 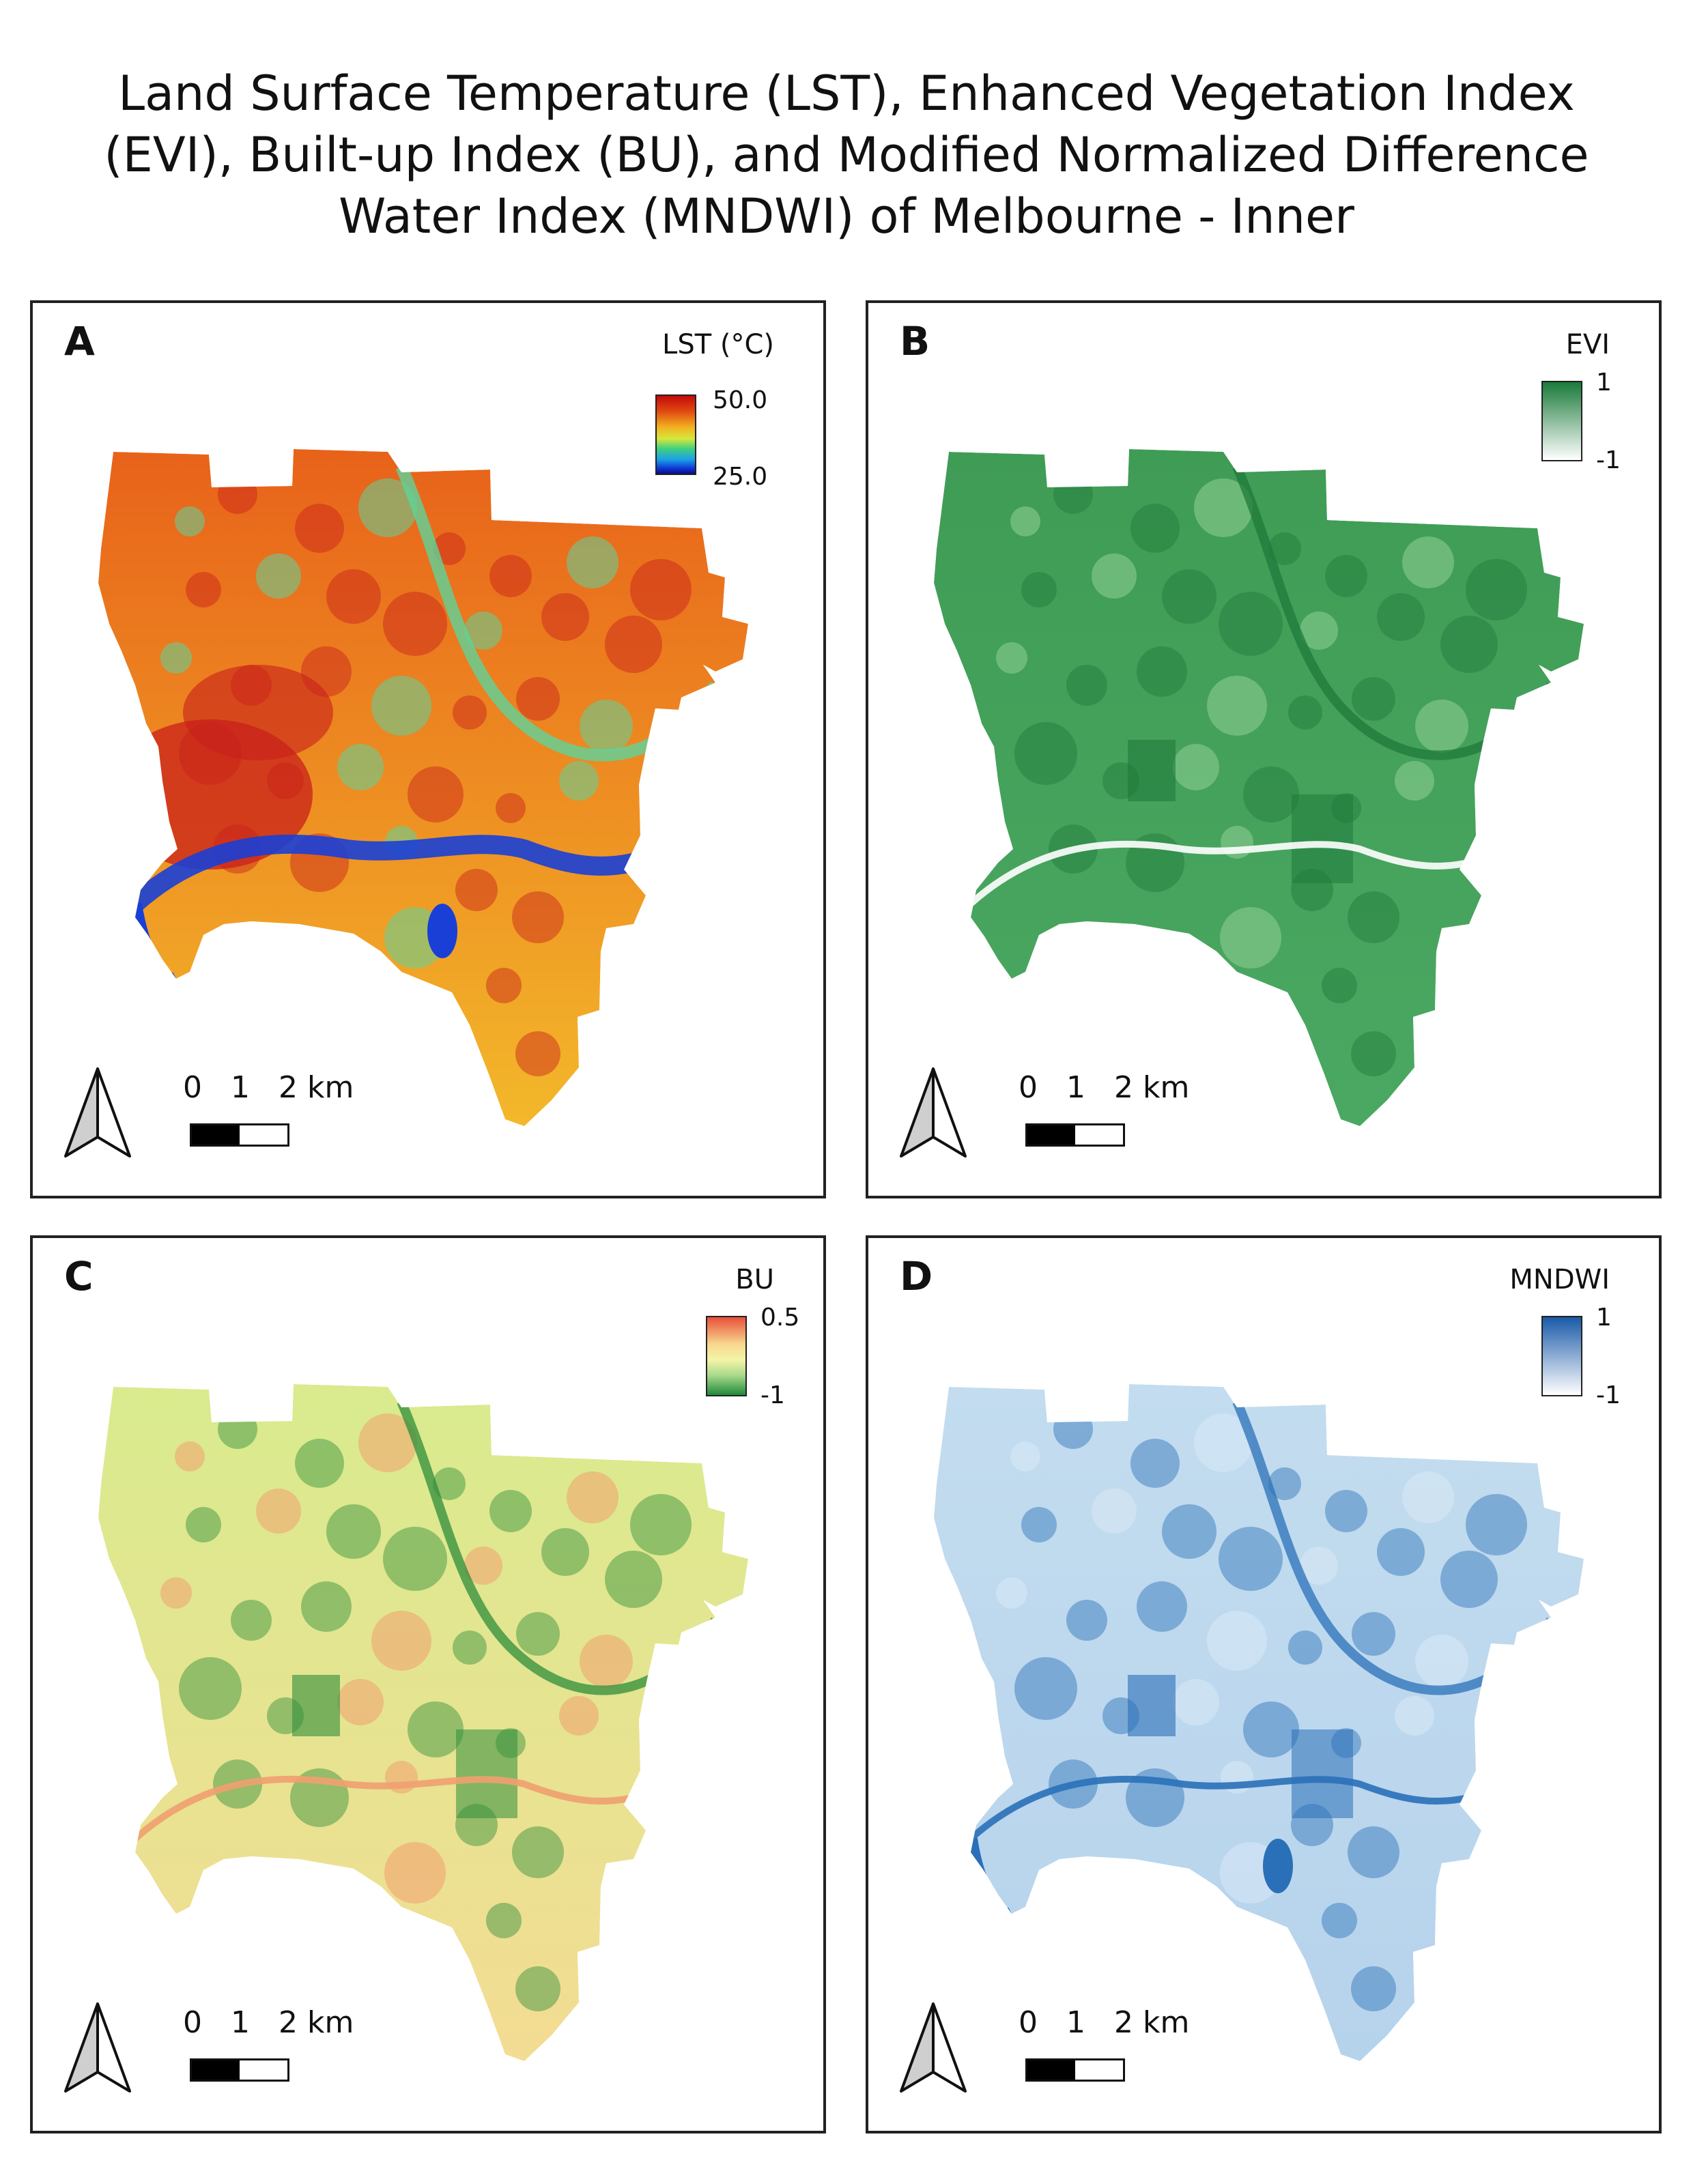 I want to click on panel-letter: A, so click(x=79, y=341).